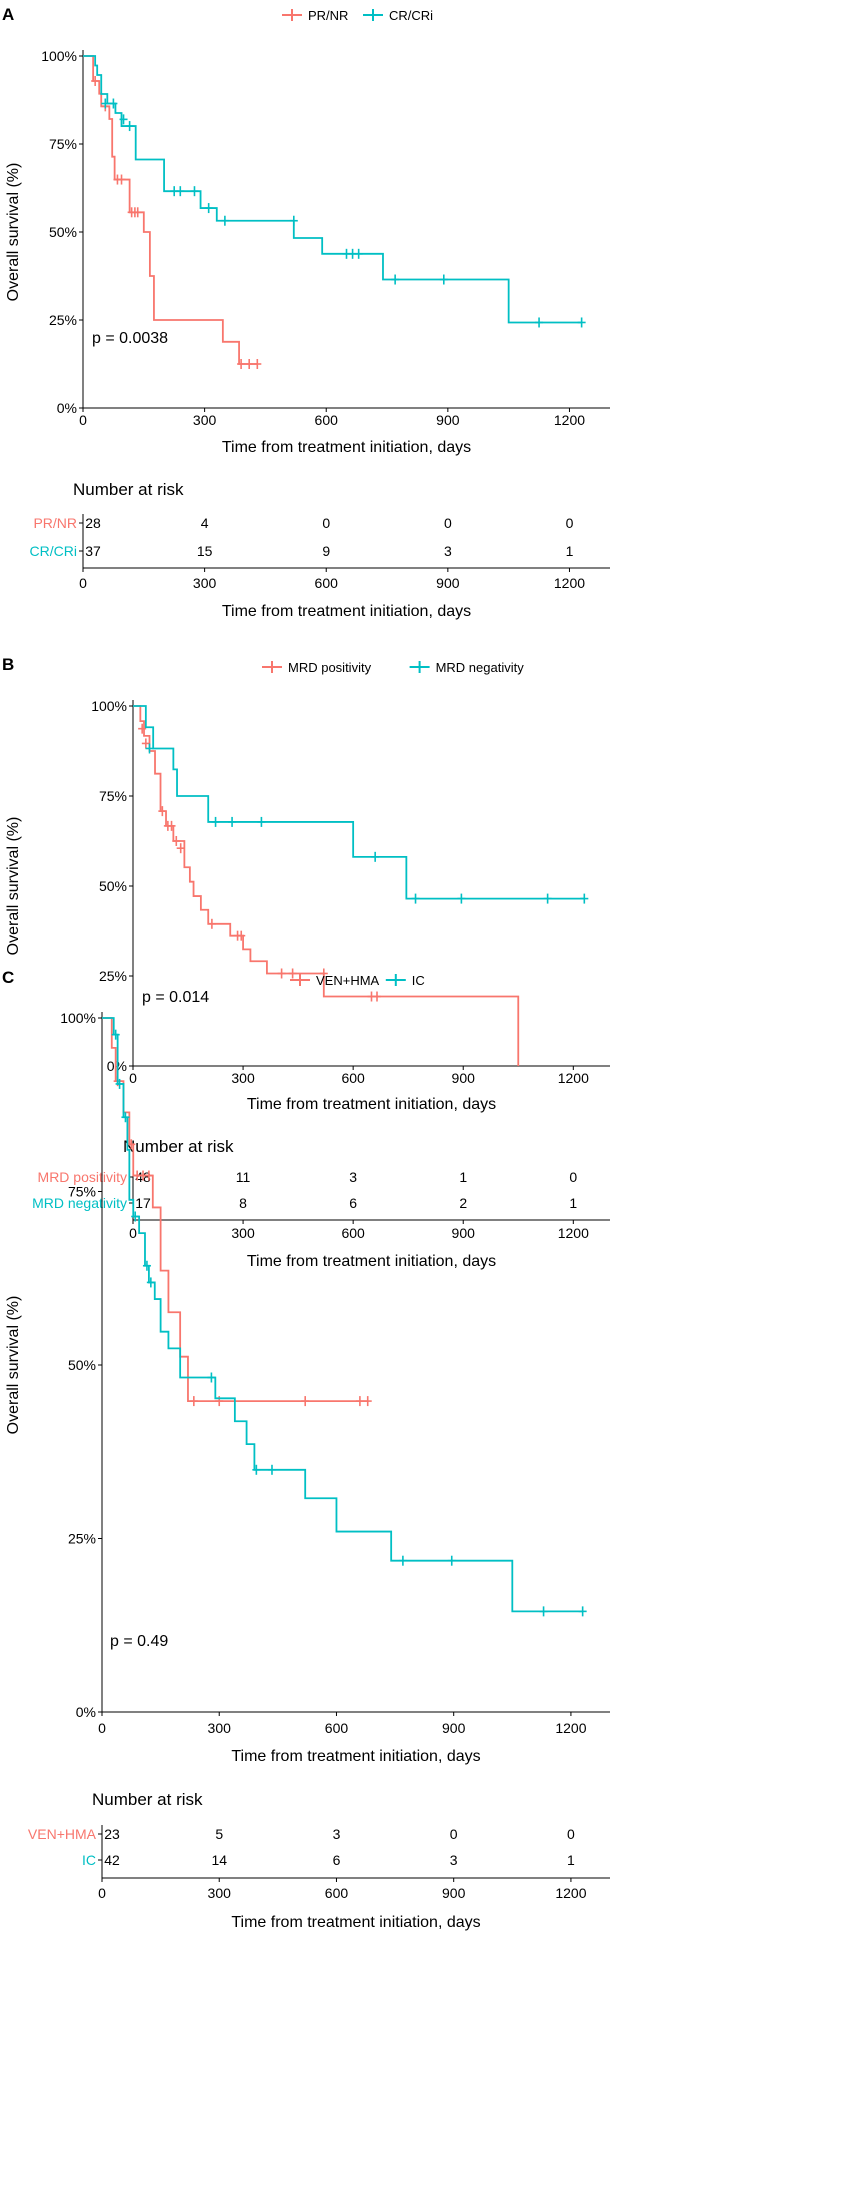 This screenshot has height=2209, width=862. What do you see at coordinates (130, 338) in the screenshot?
I see `p-value: p = 0.0038` at bounding box center [130, 338].